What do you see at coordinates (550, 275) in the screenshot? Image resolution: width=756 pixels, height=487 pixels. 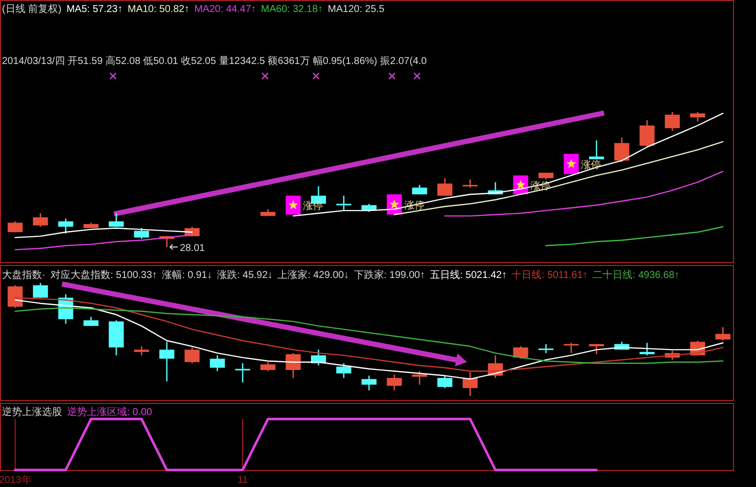 I see `text: 十日线: 5011.61↑` at bounding box center [550, 275].